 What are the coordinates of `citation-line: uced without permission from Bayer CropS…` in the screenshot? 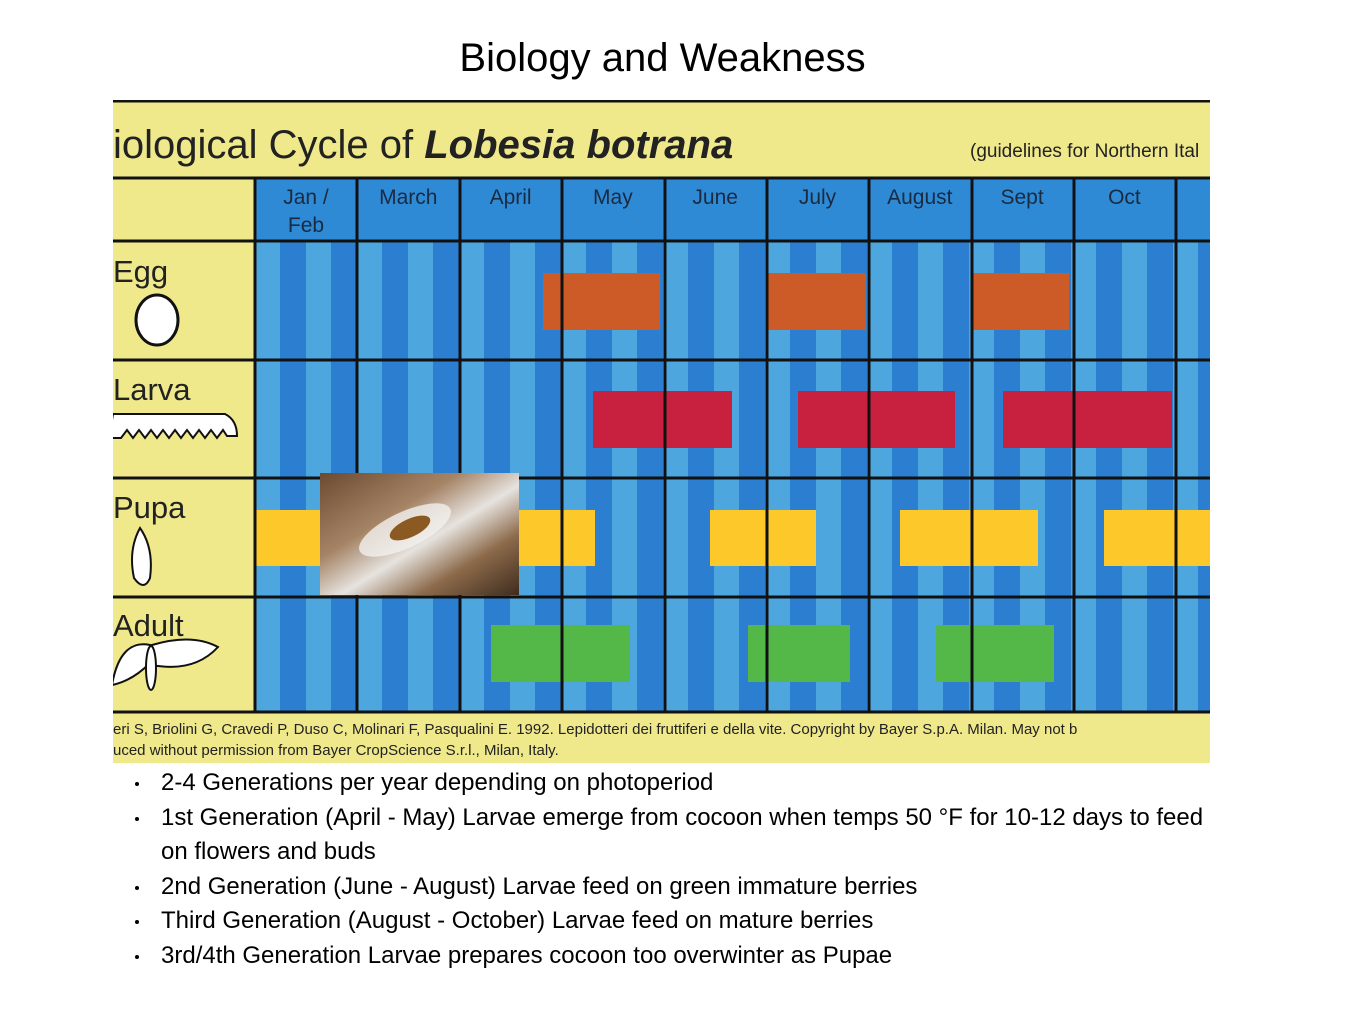 It's located at (336, 750).